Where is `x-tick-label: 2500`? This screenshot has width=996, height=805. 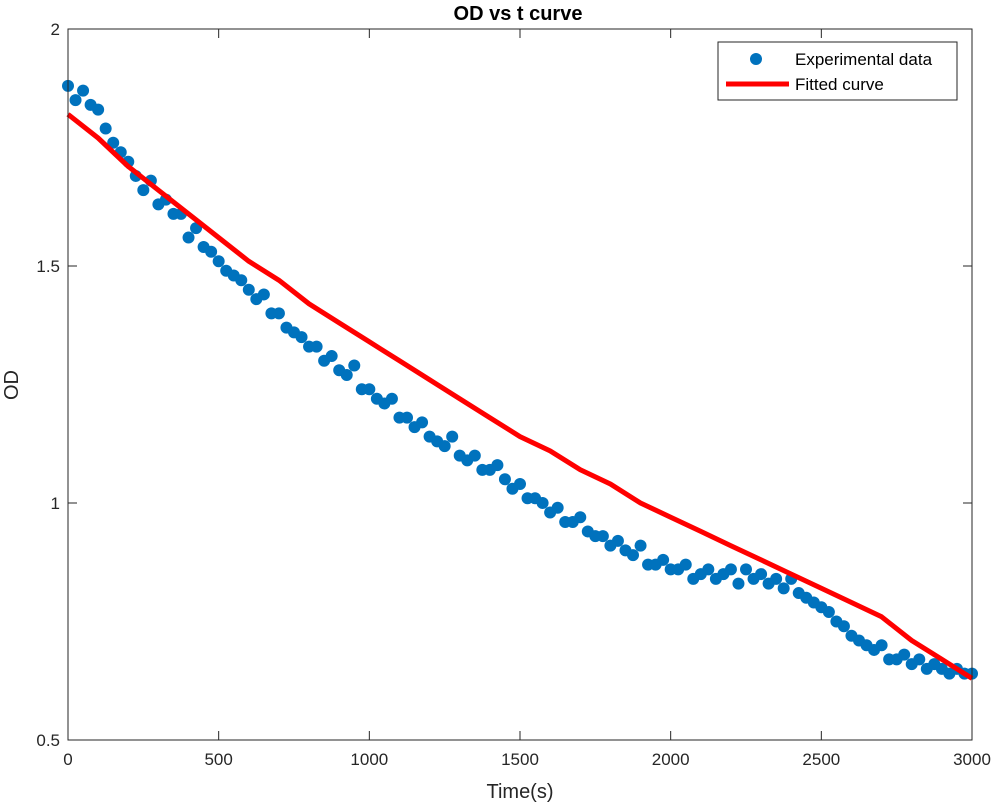 x-tick-label: 2500 is located at coordinates (821, 759).